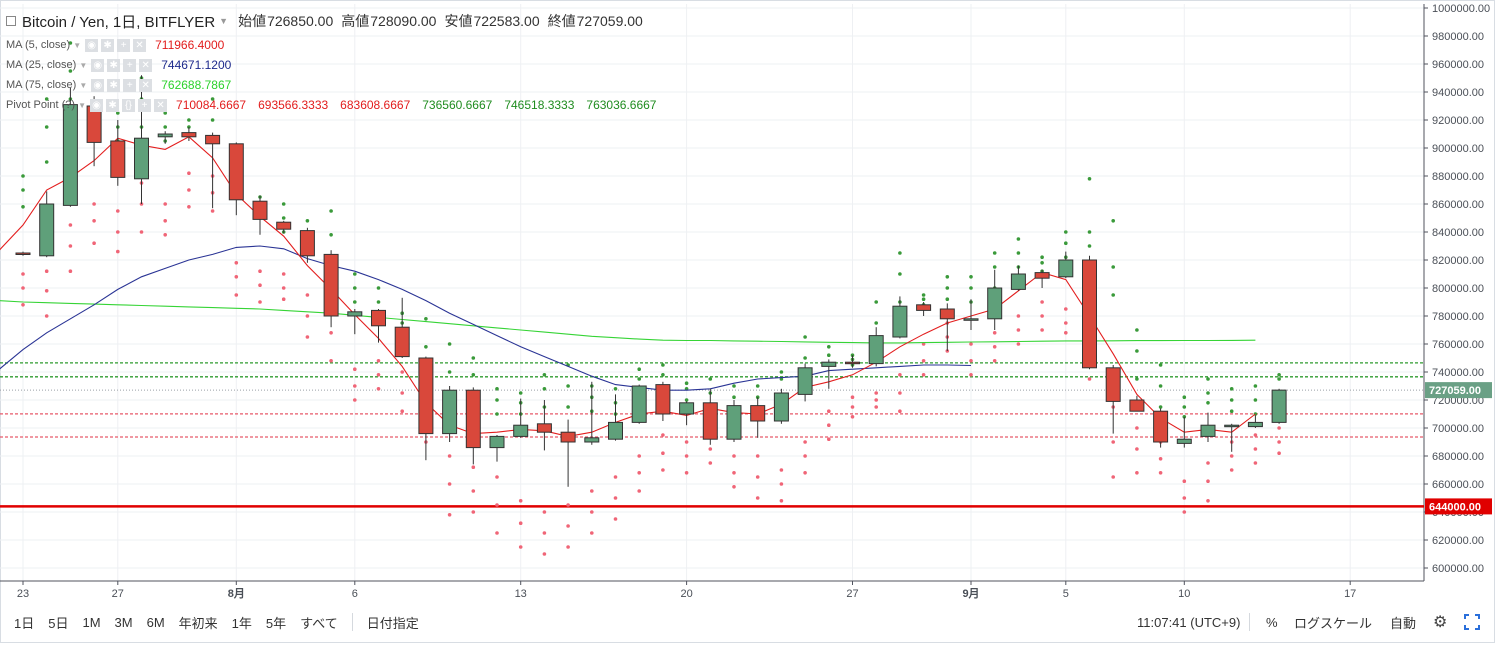  What do you see at coordinates (41, 65) in the screenshot?
I see `indicator-name: MA (25, close)` at bounding box center [41, 65].